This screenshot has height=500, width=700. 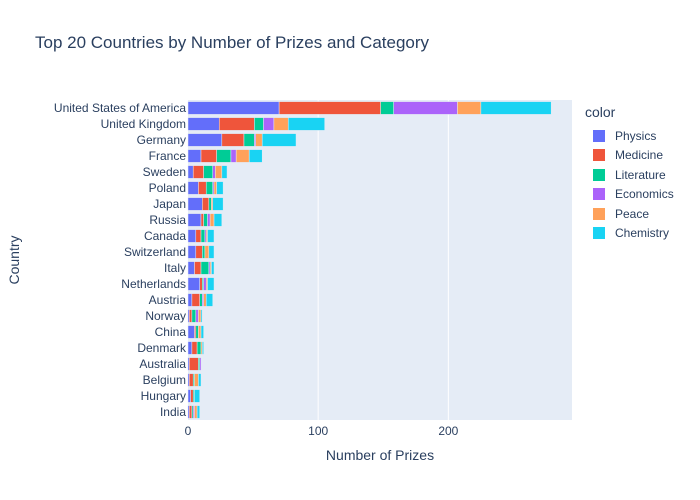 What do you see at coordinates (629, 195) in the screenshot?
I see `legend-item: Economics` at bounding box center [629, 195].